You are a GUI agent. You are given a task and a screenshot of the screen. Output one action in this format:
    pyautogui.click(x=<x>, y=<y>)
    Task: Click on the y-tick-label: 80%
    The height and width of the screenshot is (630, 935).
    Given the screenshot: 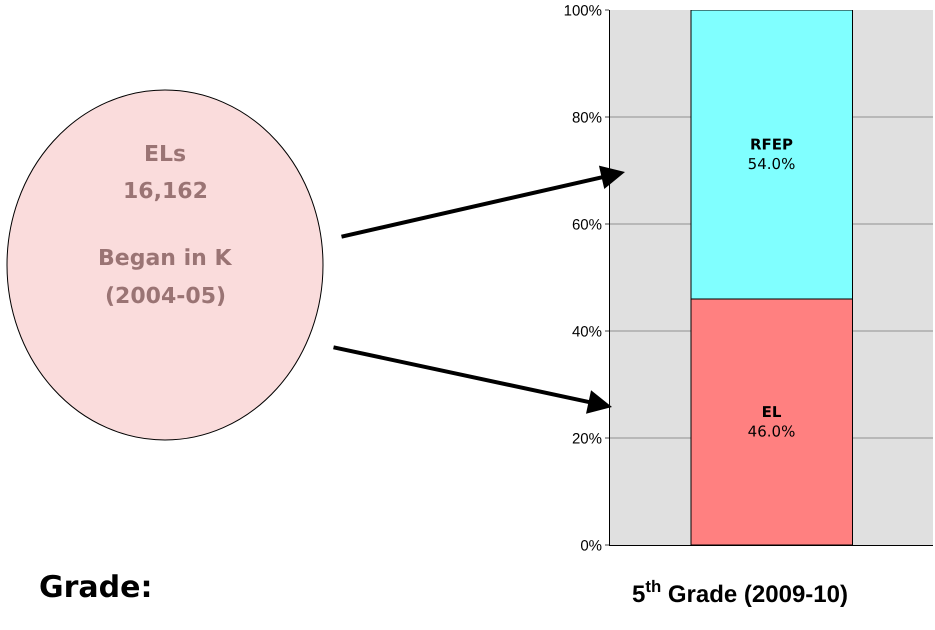 What is the action you would take?
    pyautogui.click(x=587, y=117)
    